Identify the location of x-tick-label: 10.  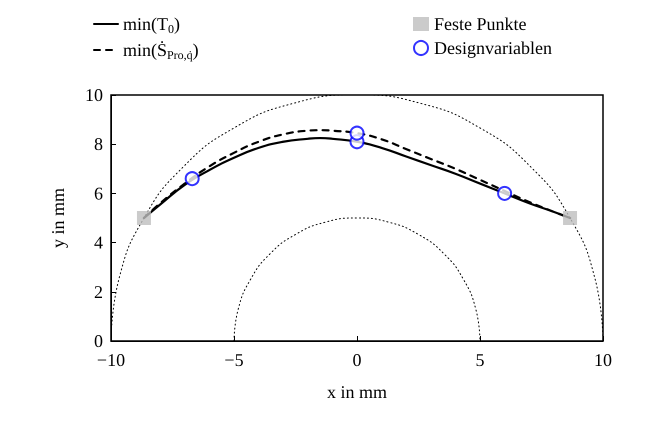
(603, 360).